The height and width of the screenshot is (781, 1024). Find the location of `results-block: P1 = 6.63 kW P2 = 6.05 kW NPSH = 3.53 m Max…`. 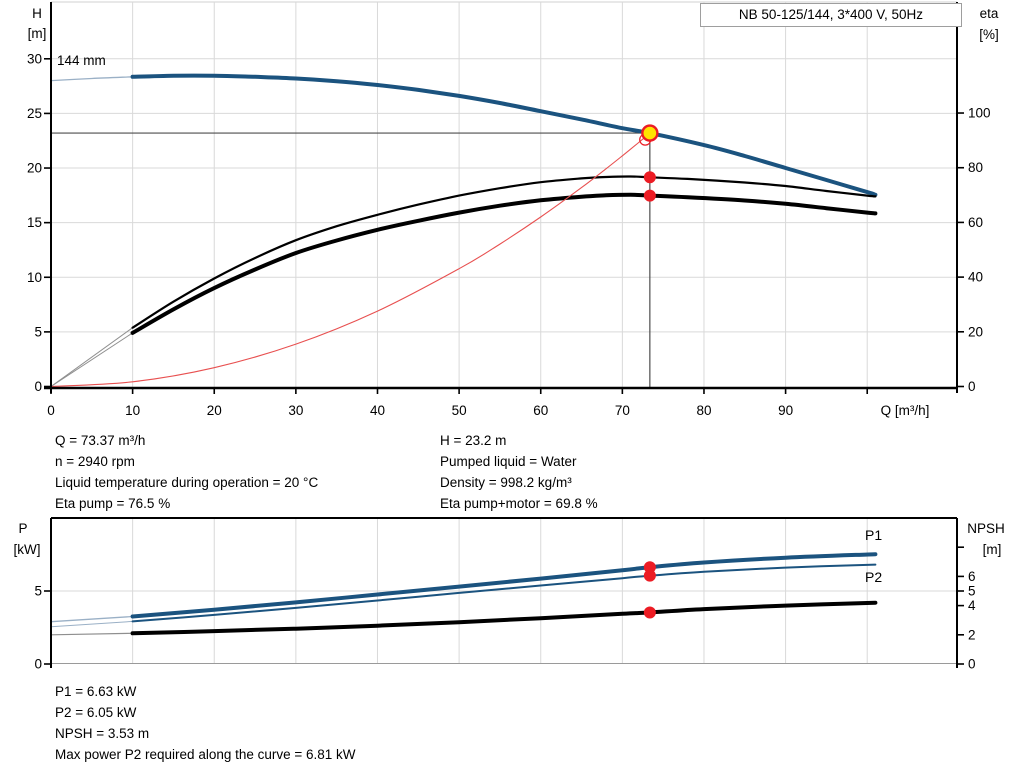

results-block: P1 = 6.63 kW P2 = 6.05 kW NPSH = 3.53 m Max… is located at coordinates (205, 723).